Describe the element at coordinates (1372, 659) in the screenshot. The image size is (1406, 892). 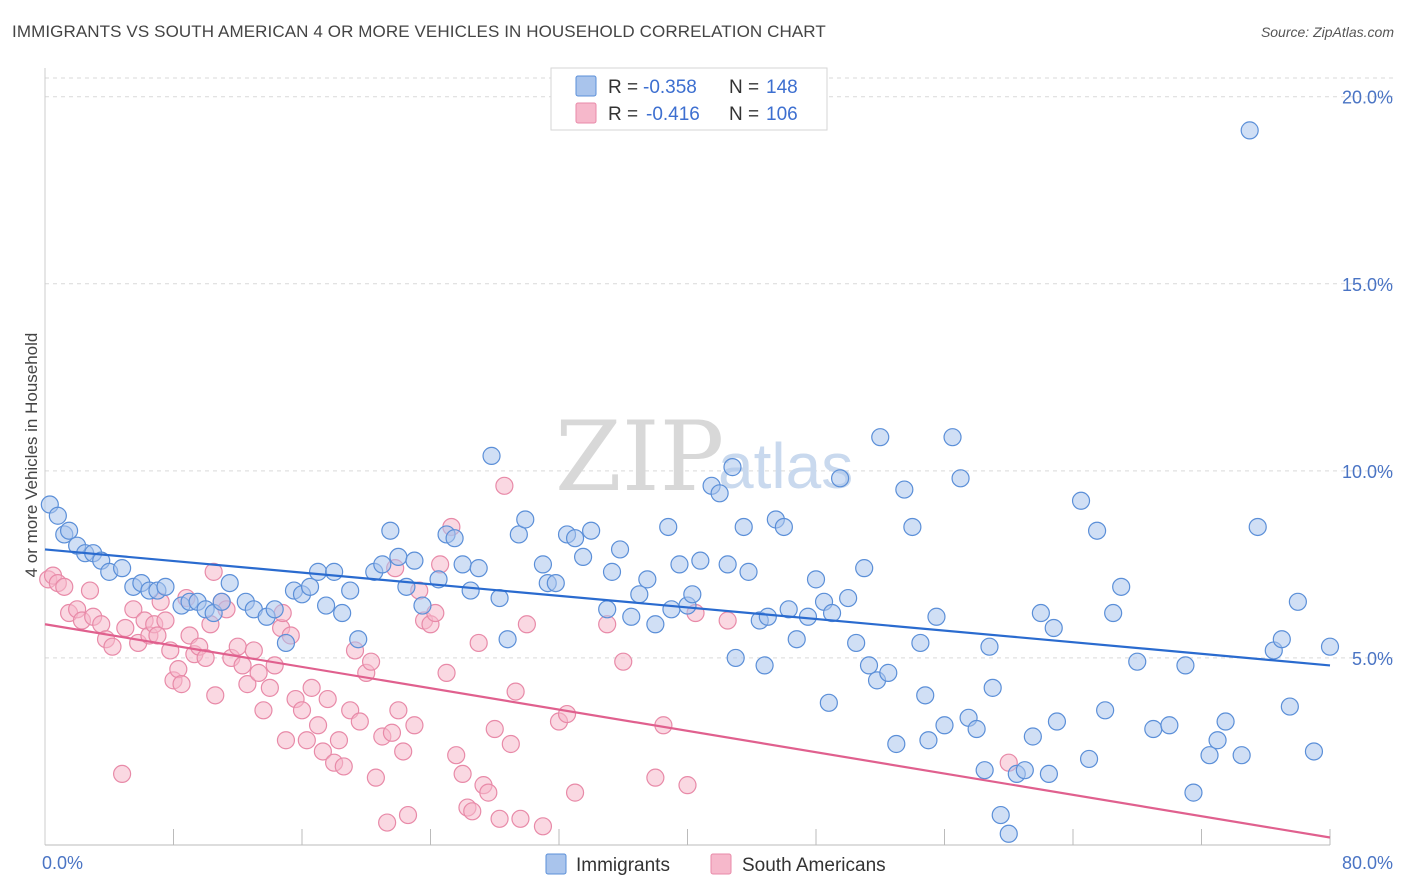
I see `y-tick-label-0: 5.0%` at that location.